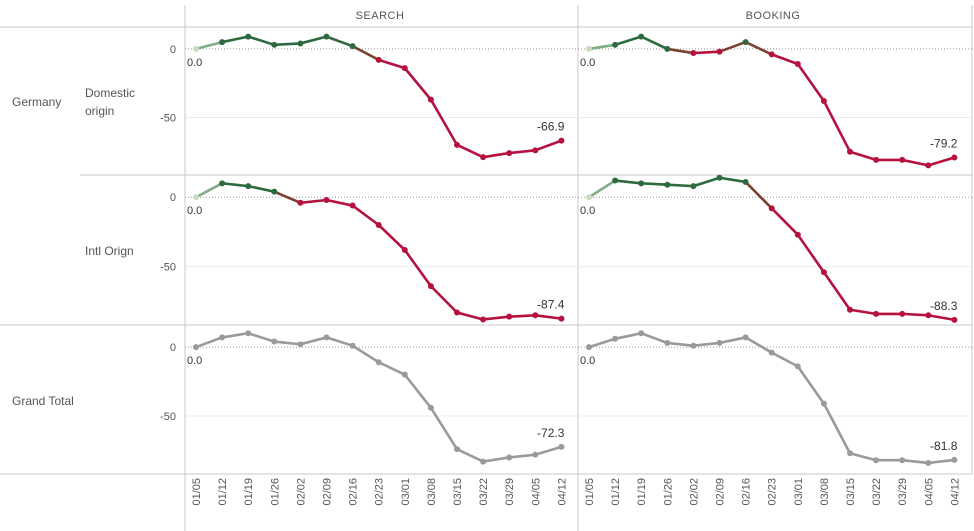  What do you see at coordinates (551, 433) in the screenshot?
I see `end-data-label: -72.3` at bounding box center [551, 433].